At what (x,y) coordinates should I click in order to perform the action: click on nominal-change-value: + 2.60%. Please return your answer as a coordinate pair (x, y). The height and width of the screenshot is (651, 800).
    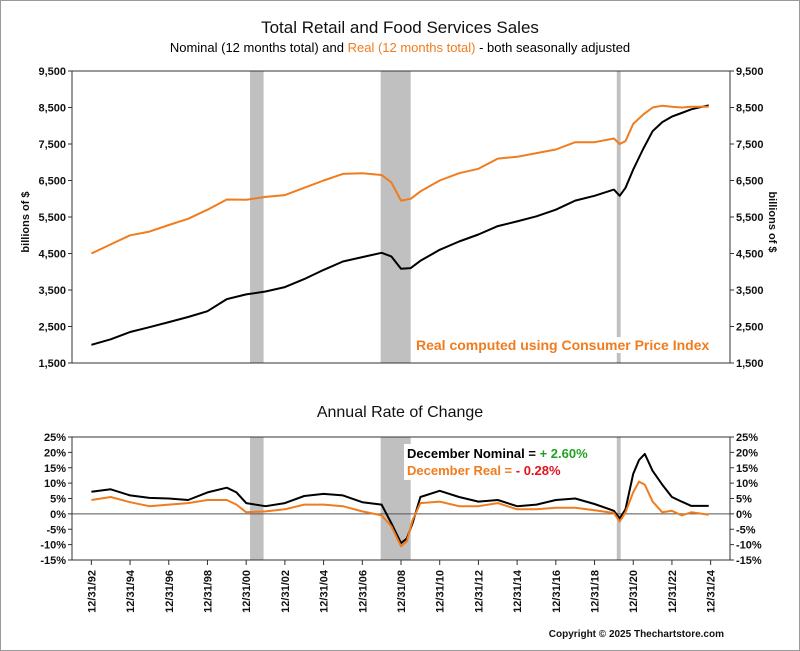
    Looking at the image, I should click on (563, 453).